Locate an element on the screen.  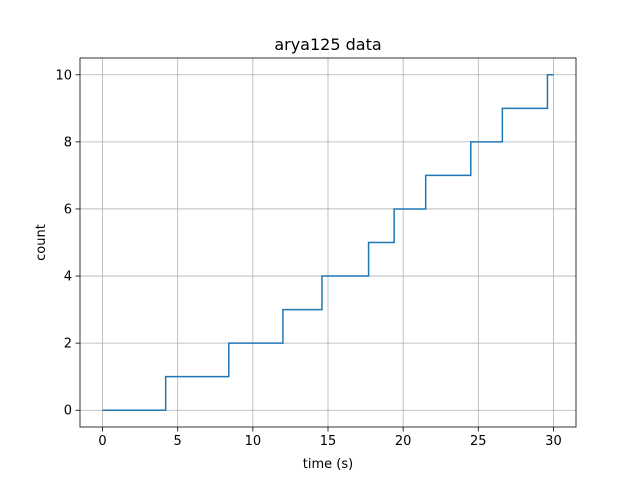
x-axis-label: time (s) is located at coordinates (328, 464).